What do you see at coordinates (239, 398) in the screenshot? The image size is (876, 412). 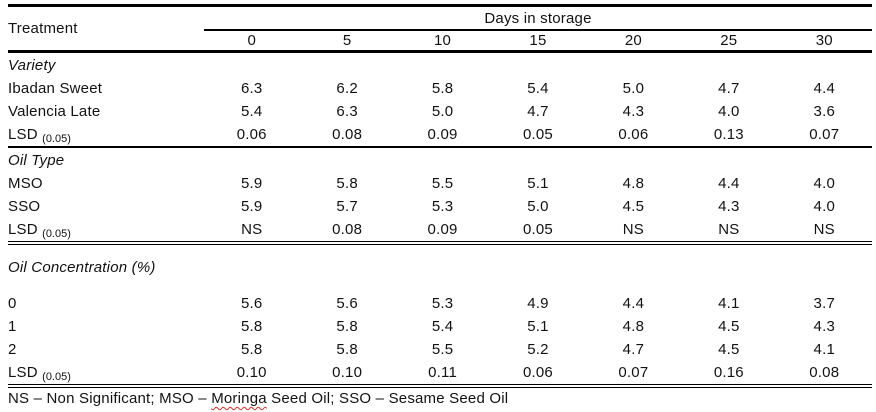 I see `misspelled-word: Moringa` at bounding box center [239, 398].